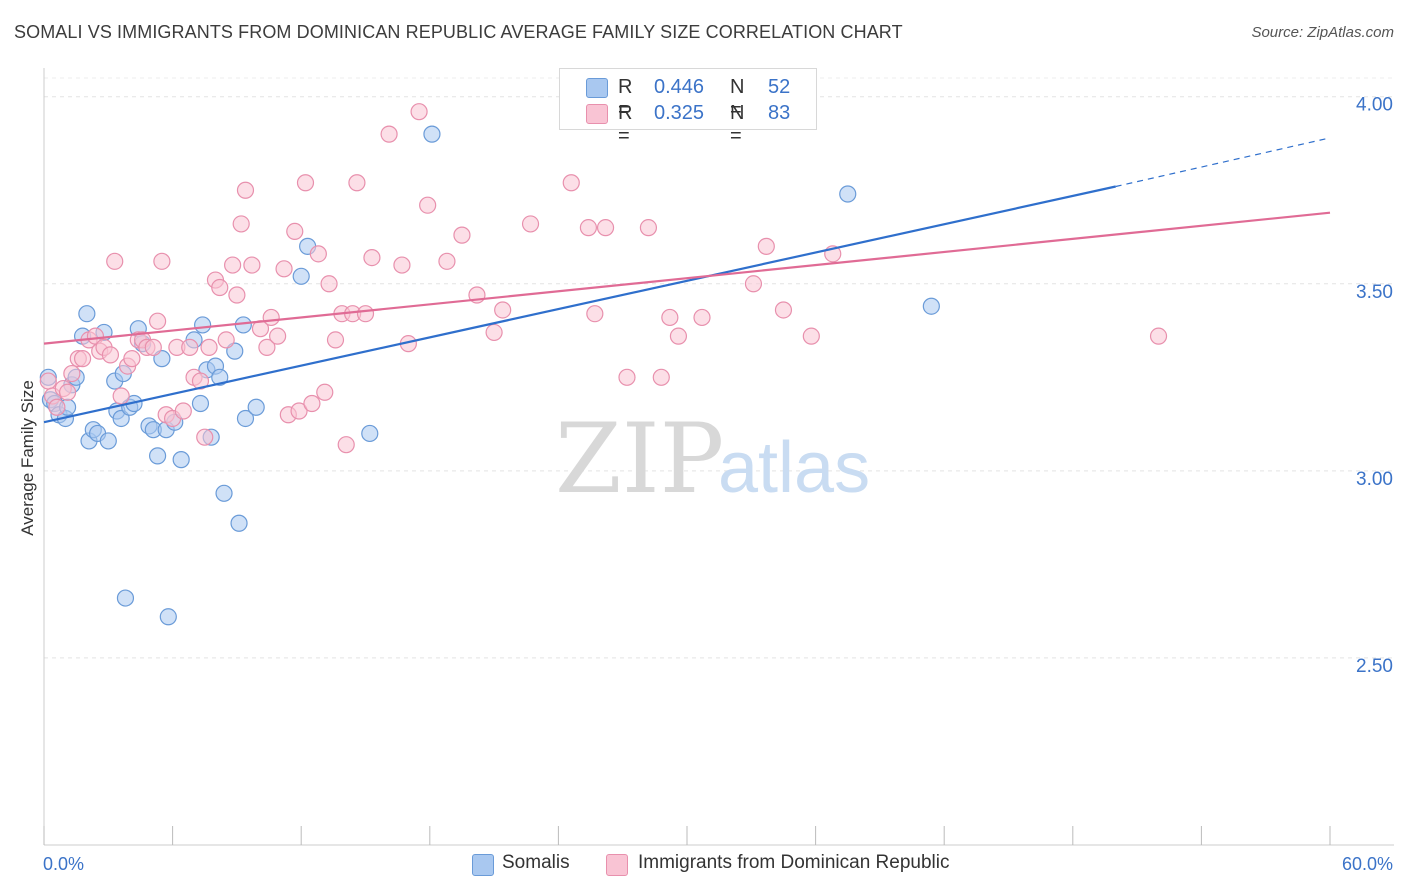 The height and width of the screenshot is (892, 1406). I want to click on legend-n-value: 52, so click(779, 87).